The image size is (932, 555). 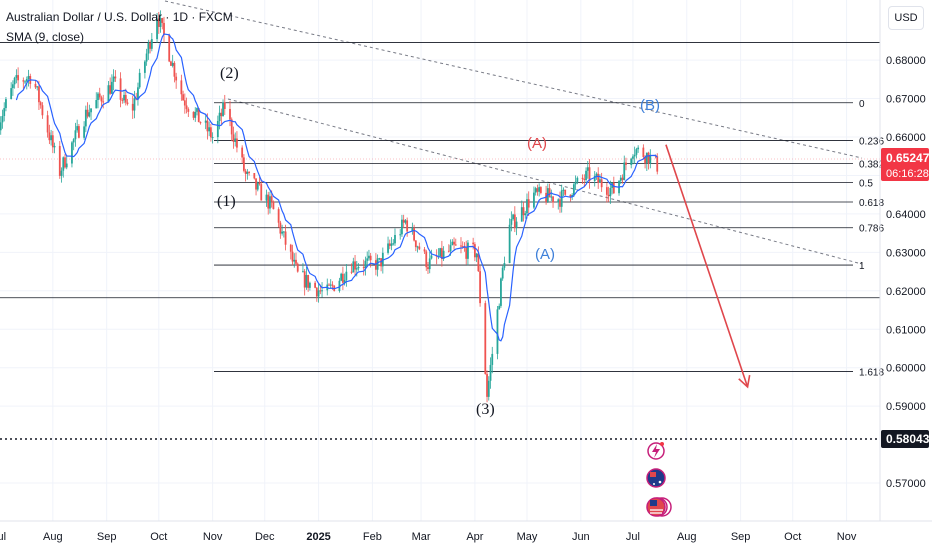 I want to click on price-tick-label: 0.67000, so click(x=906, y=100).